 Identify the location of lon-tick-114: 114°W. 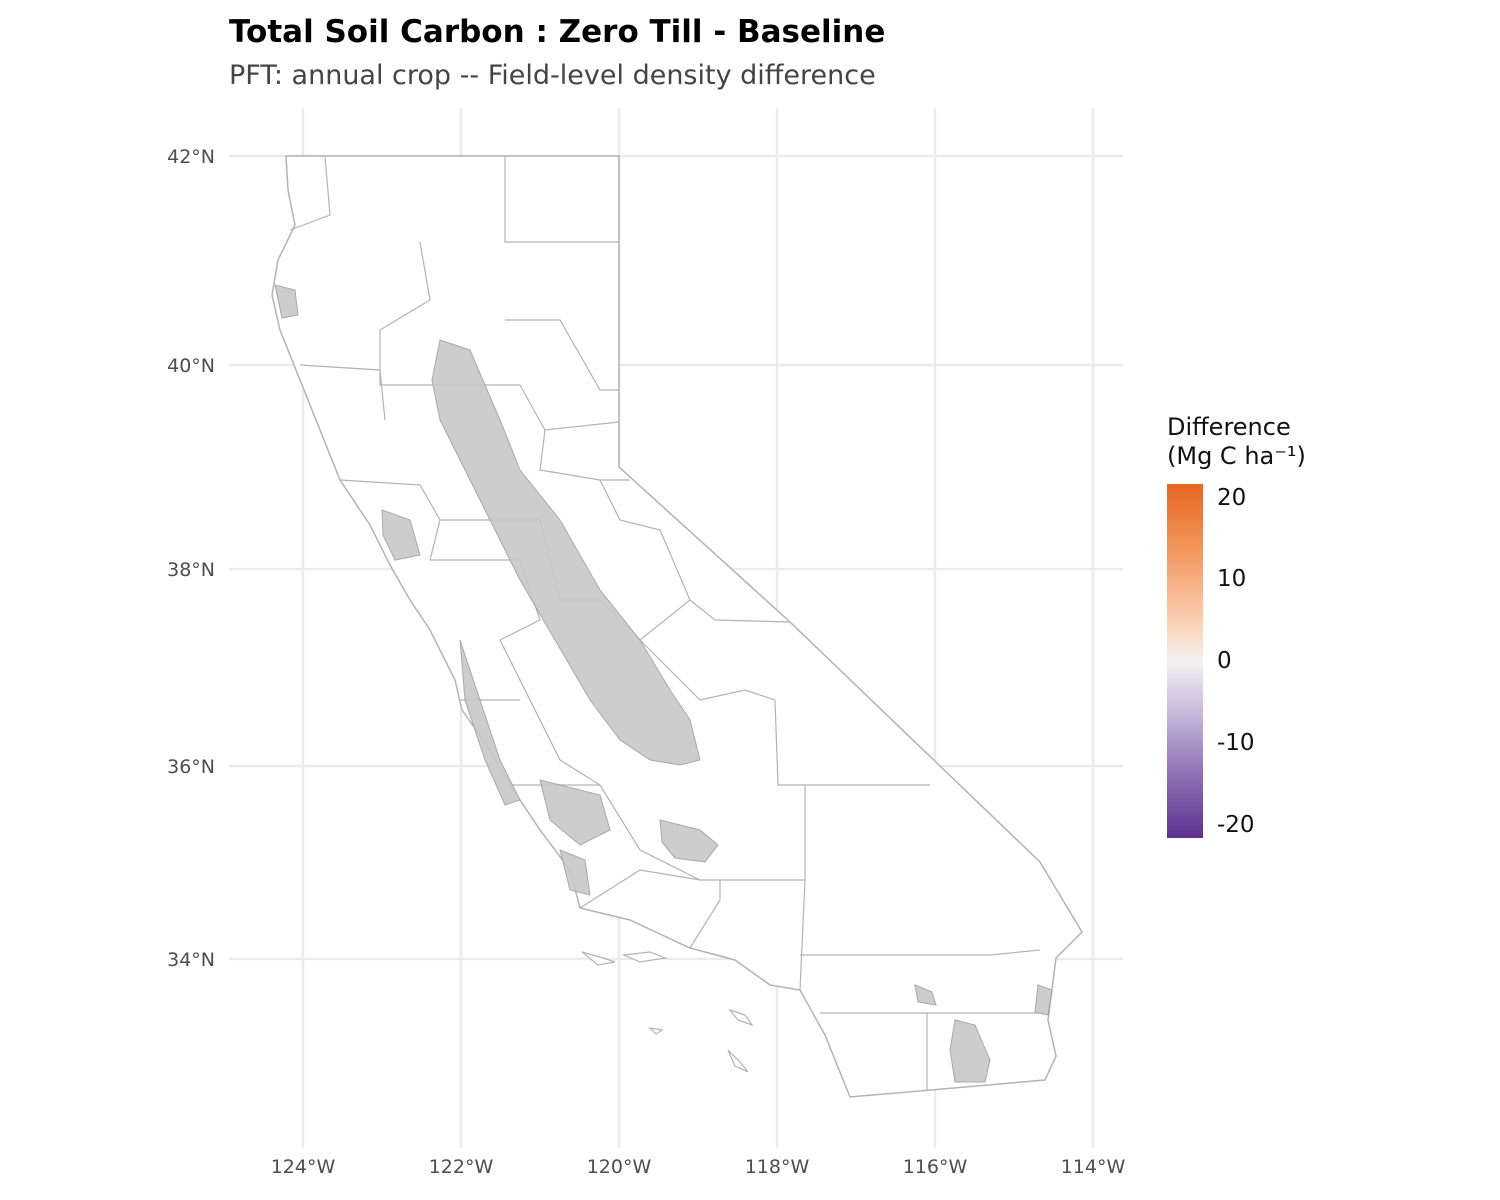
(1093, 1167).